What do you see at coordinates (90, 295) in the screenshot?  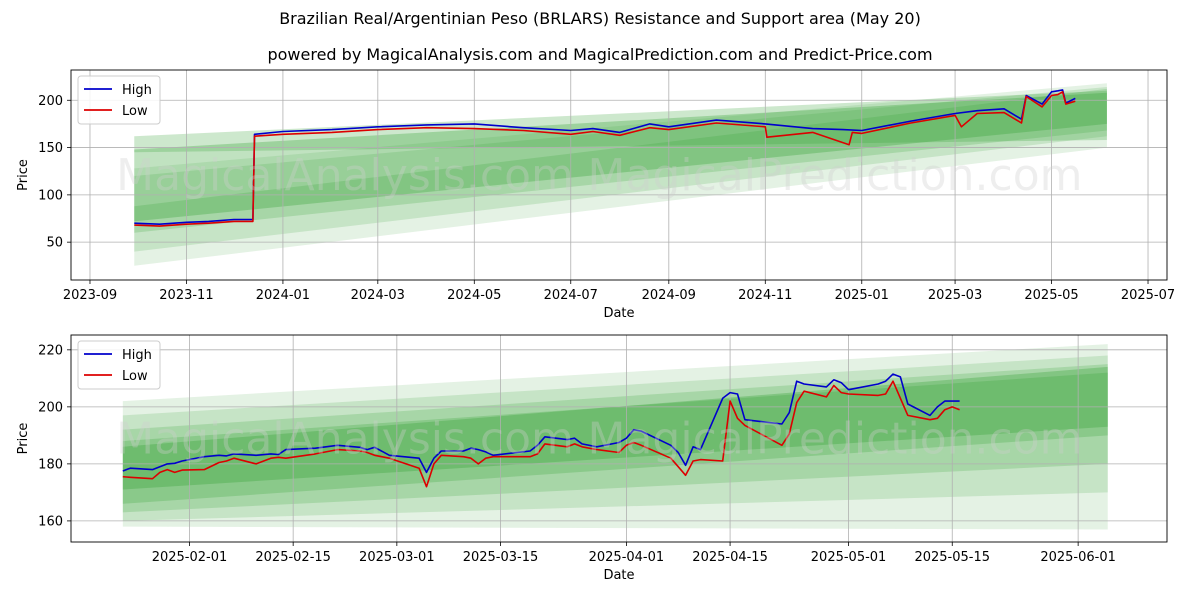 I see `x-tick-label: 2023-09` at bounding box center [90, 295].